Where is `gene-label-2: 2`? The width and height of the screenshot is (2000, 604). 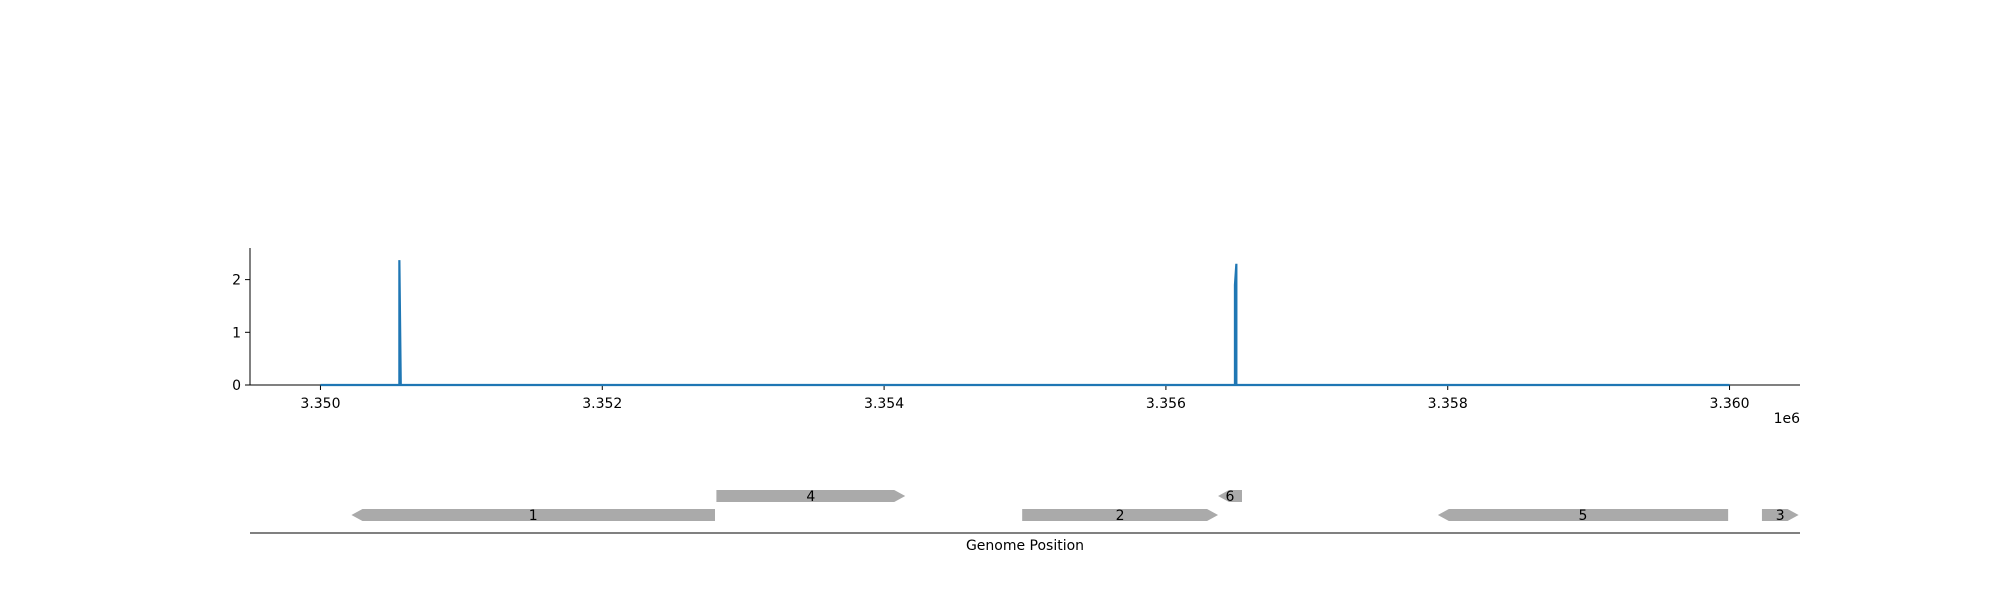 gene-label-2: 2 is located at coordinates (1120, 516).